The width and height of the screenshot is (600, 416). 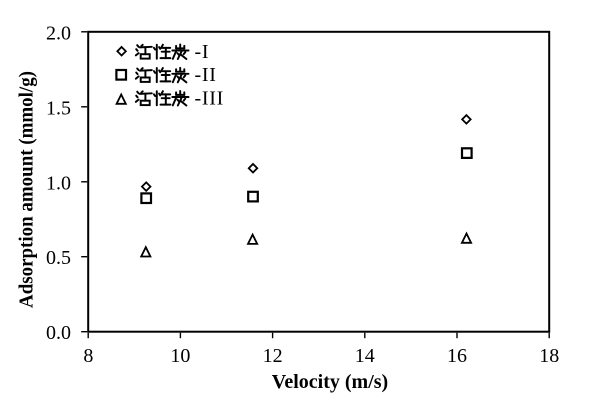 What do you see at coordinates (58, 333) in the screenshot?
I see `svg-text: 0.0` at bounding box center [58, 333].